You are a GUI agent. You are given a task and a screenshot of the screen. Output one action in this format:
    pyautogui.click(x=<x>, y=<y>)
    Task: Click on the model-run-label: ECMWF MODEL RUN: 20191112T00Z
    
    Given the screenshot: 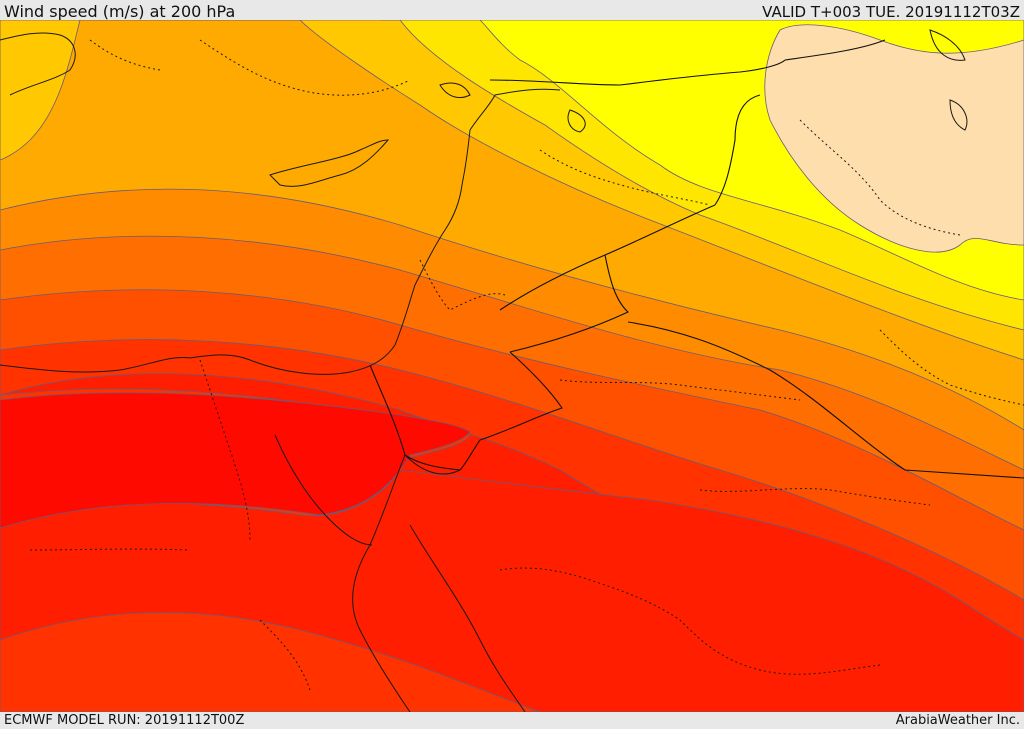 What is the action you would take?
    pyautogui.click(x=124, y=720)
    